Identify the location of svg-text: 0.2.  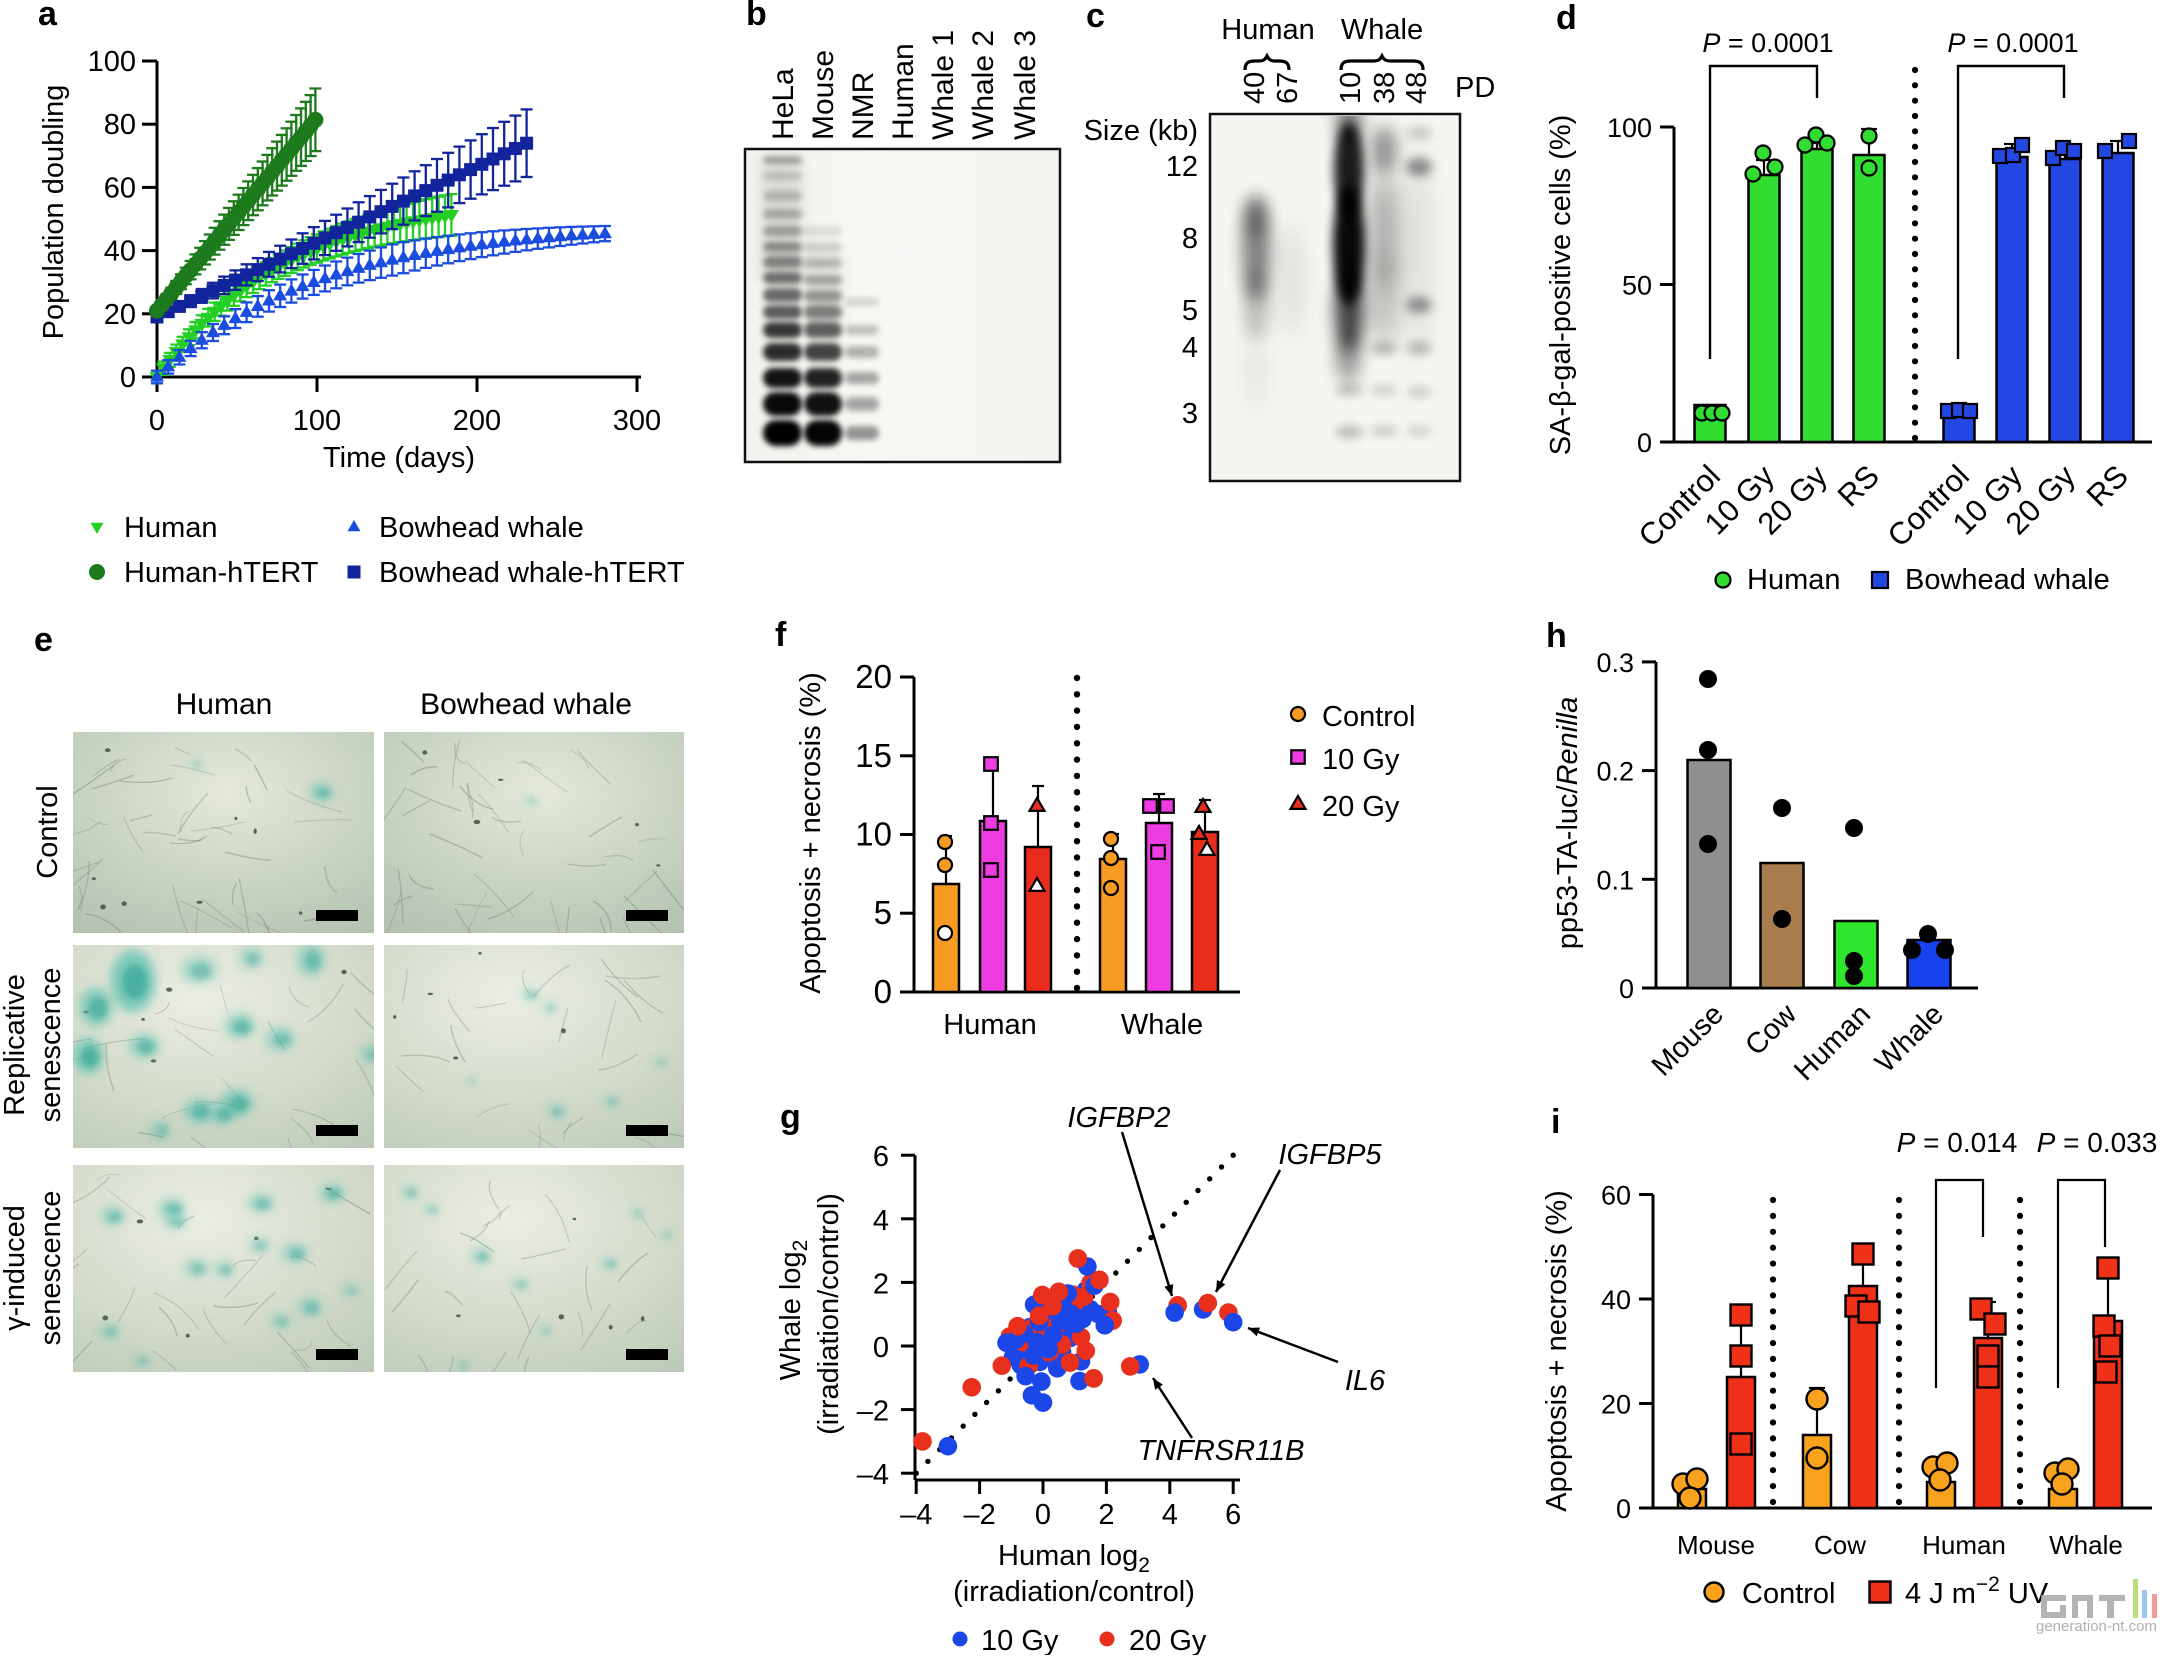
(1615, 772).